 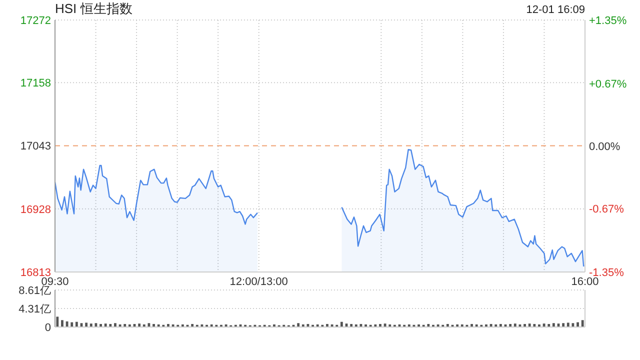 I want to click on y-tick-label: 4.31亿, so click(x=34, y=309).